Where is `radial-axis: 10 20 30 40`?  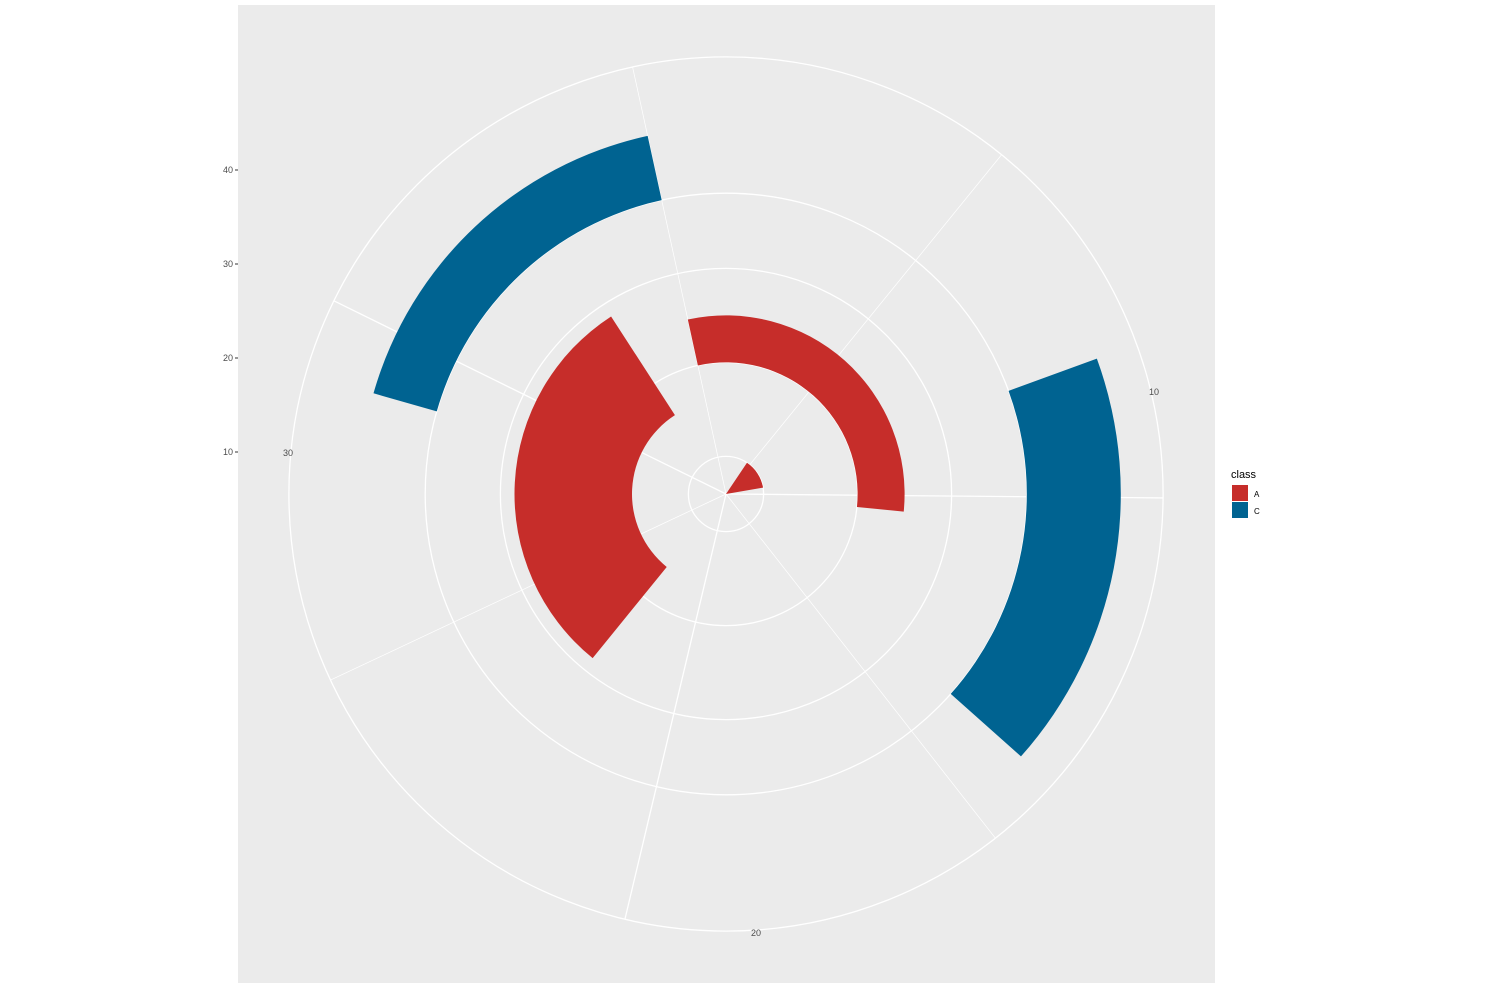
radial-axis: 10 20 30 40 is located at coordinates (230, 311).